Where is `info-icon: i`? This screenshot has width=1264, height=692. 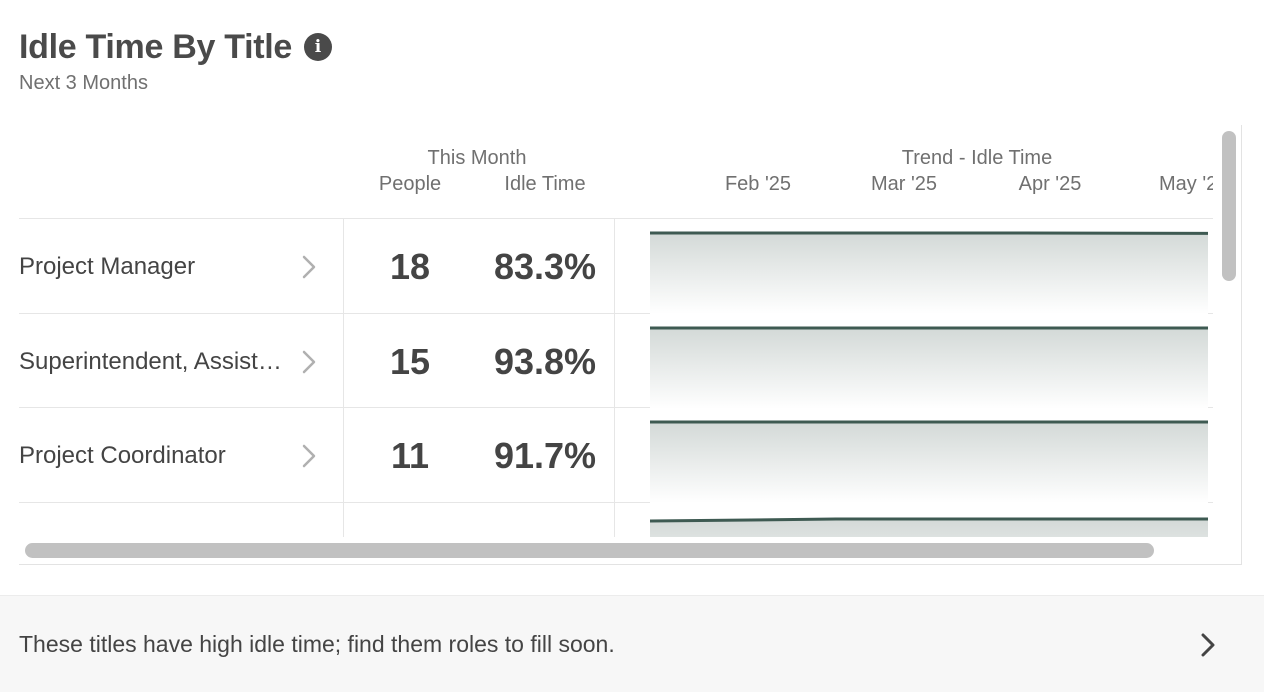 info-icon: i is located at coordinates (318, 47).